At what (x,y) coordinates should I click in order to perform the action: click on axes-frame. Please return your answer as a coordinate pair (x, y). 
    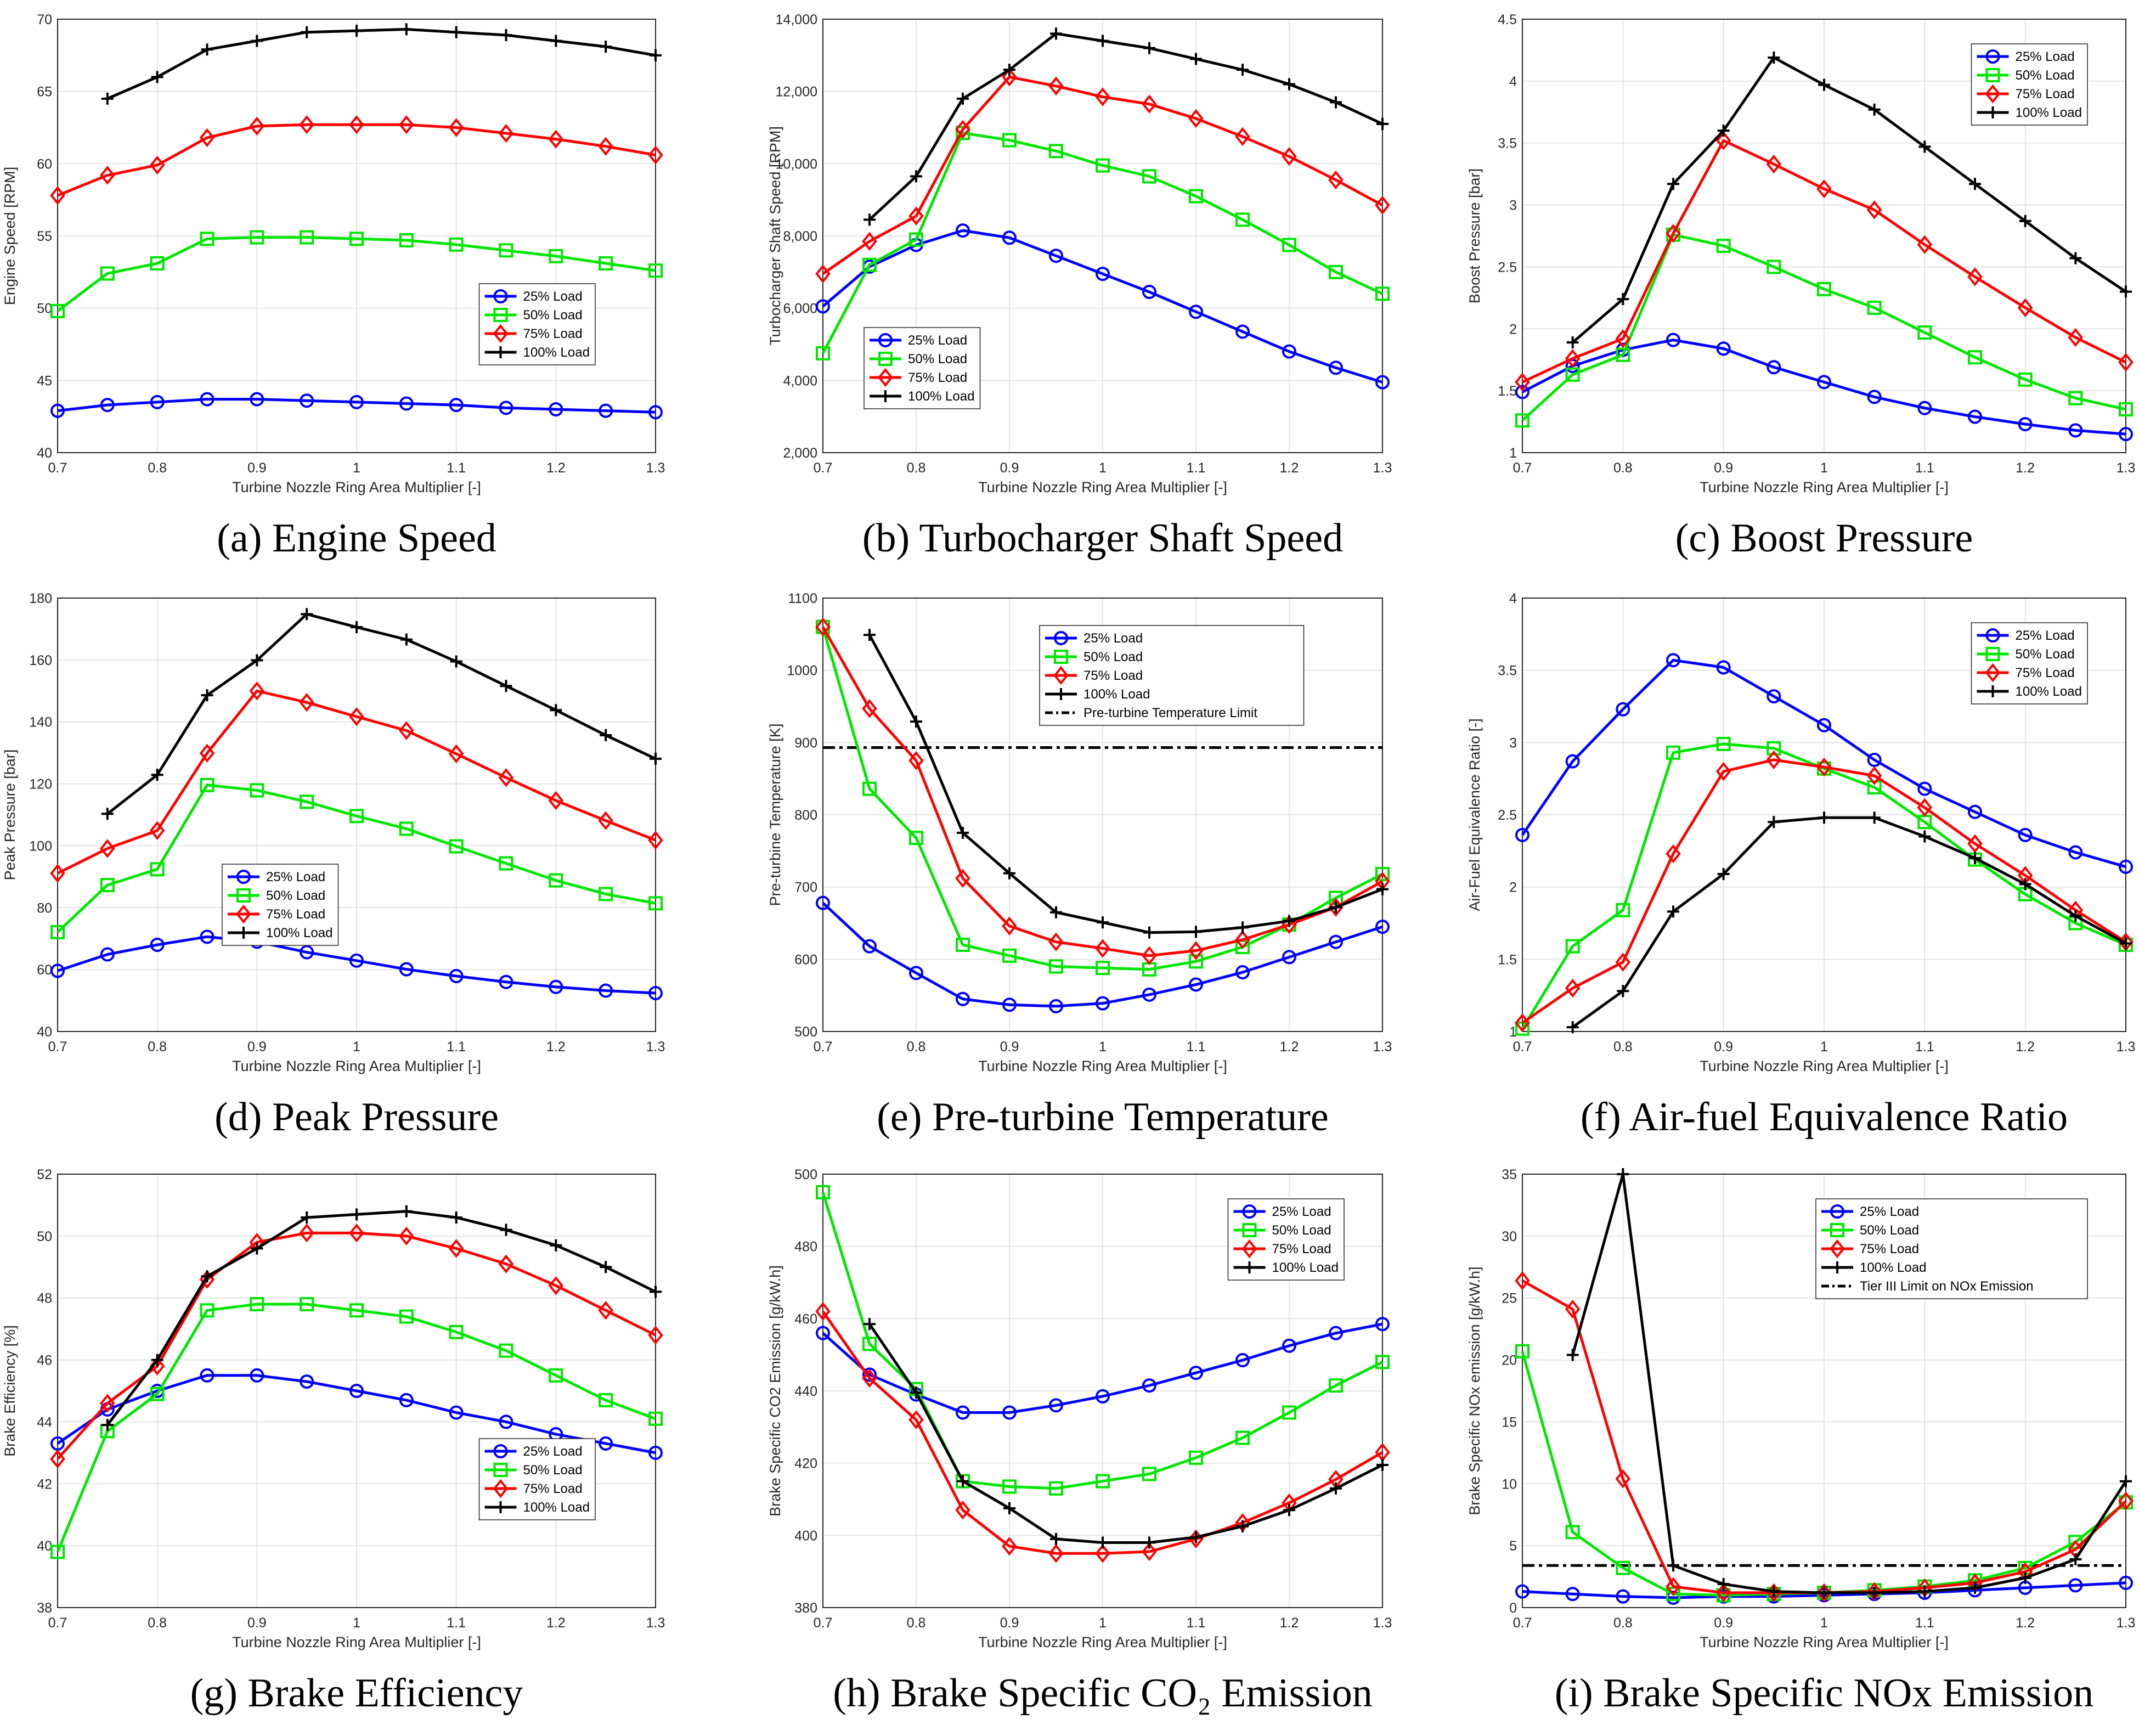
    Looking at the image, I should click on (356, 1391).